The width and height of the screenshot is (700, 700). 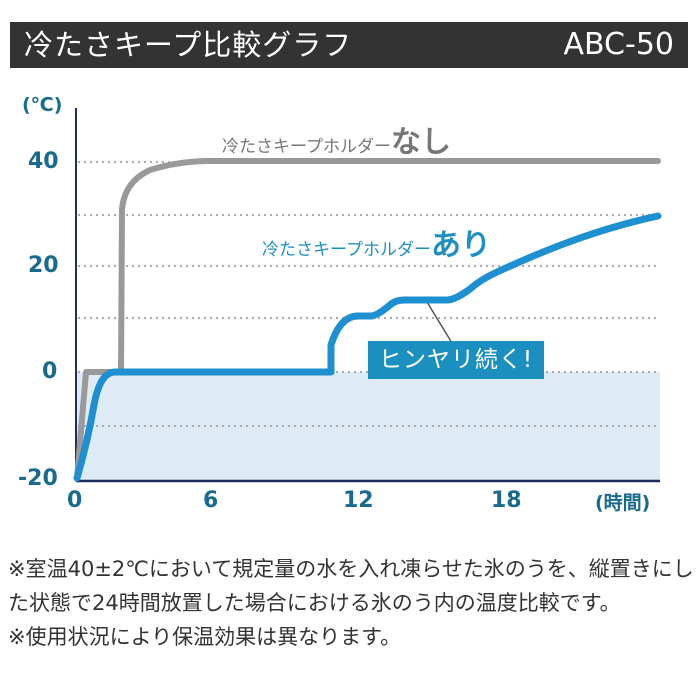 I want to click on label-with-holder: 冷たさキープホルダーあり, so click(x=376, y=242).